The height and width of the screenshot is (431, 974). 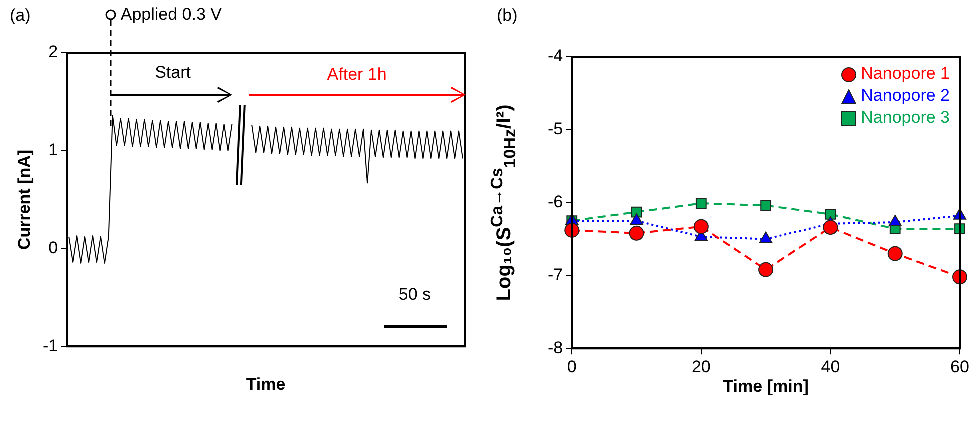 I want to click on chart-title: (a), so click(x=20, y=16).